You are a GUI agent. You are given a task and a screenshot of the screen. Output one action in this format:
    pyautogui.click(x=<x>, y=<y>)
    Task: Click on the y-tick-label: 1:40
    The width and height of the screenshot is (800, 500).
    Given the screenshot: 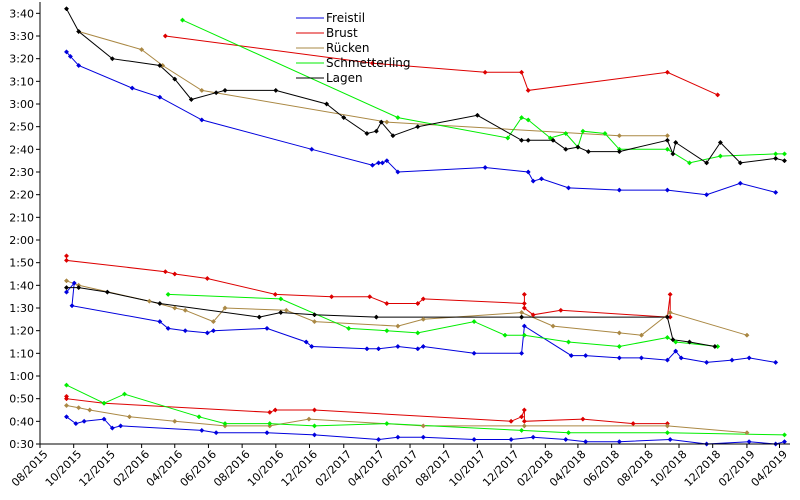 What is the action you would take?
    pyautogui.click(x=21, y=285)
    